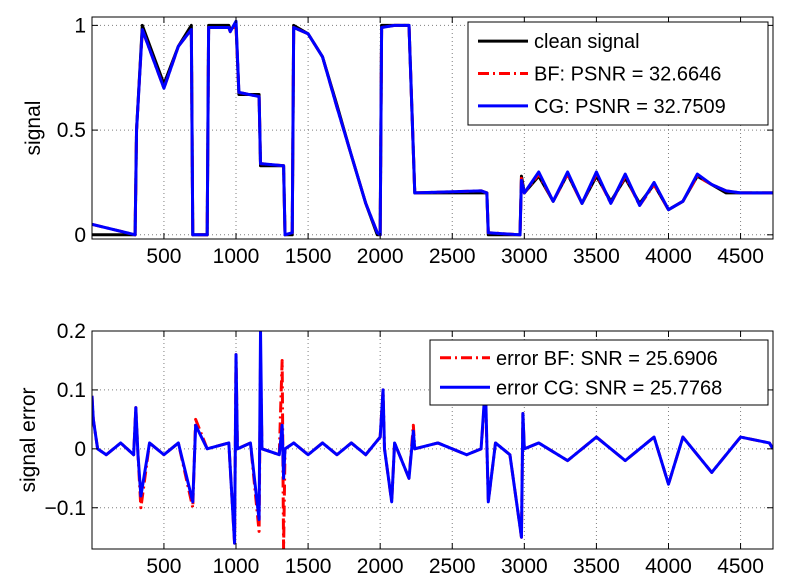  What do you see at coordinates (627, 75) in the screenshot?
I see `legend-label: BF: PSNR = 32.6646` at bounding box center [627, 75].